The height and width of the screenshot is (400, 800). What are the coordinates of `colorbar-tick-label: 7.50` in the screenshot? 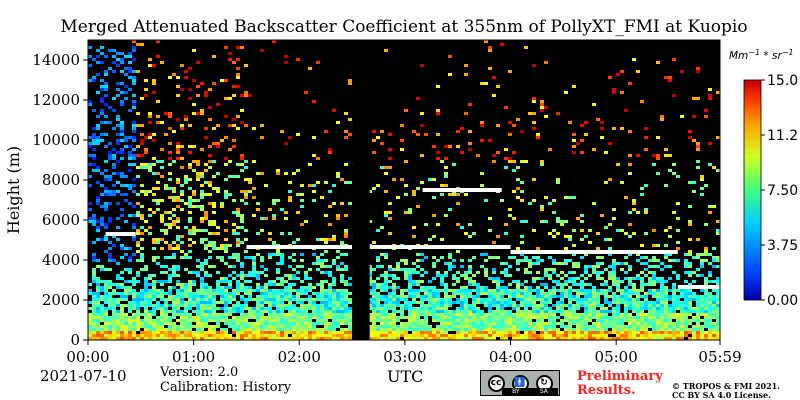 It's located at (782, 191).